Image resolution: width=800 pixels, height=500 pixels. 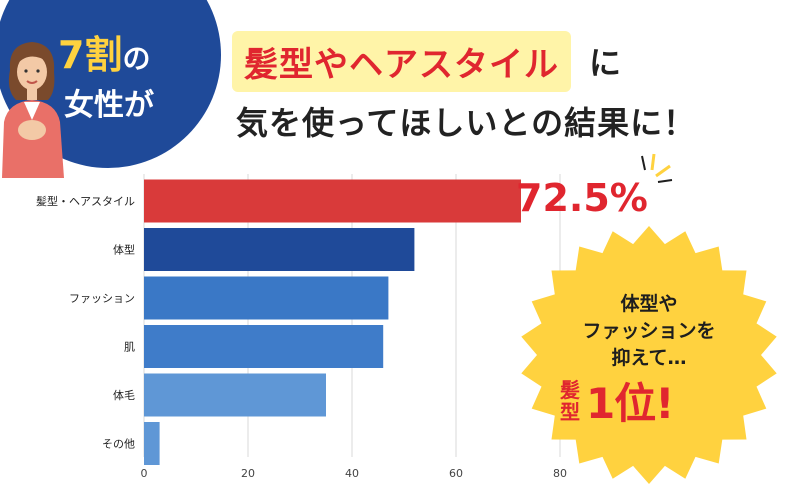 I want to click on badge-line2: 女性が, so click(x=109, y=105).